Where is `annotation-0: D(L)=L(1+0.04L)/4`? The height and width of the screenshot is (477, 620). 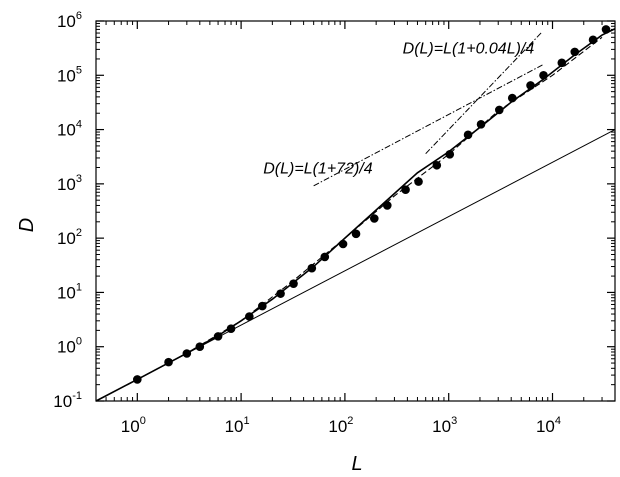
annotation-0: D(L)=L(1+0.04L)/4 is located at coordinates (469, 49).